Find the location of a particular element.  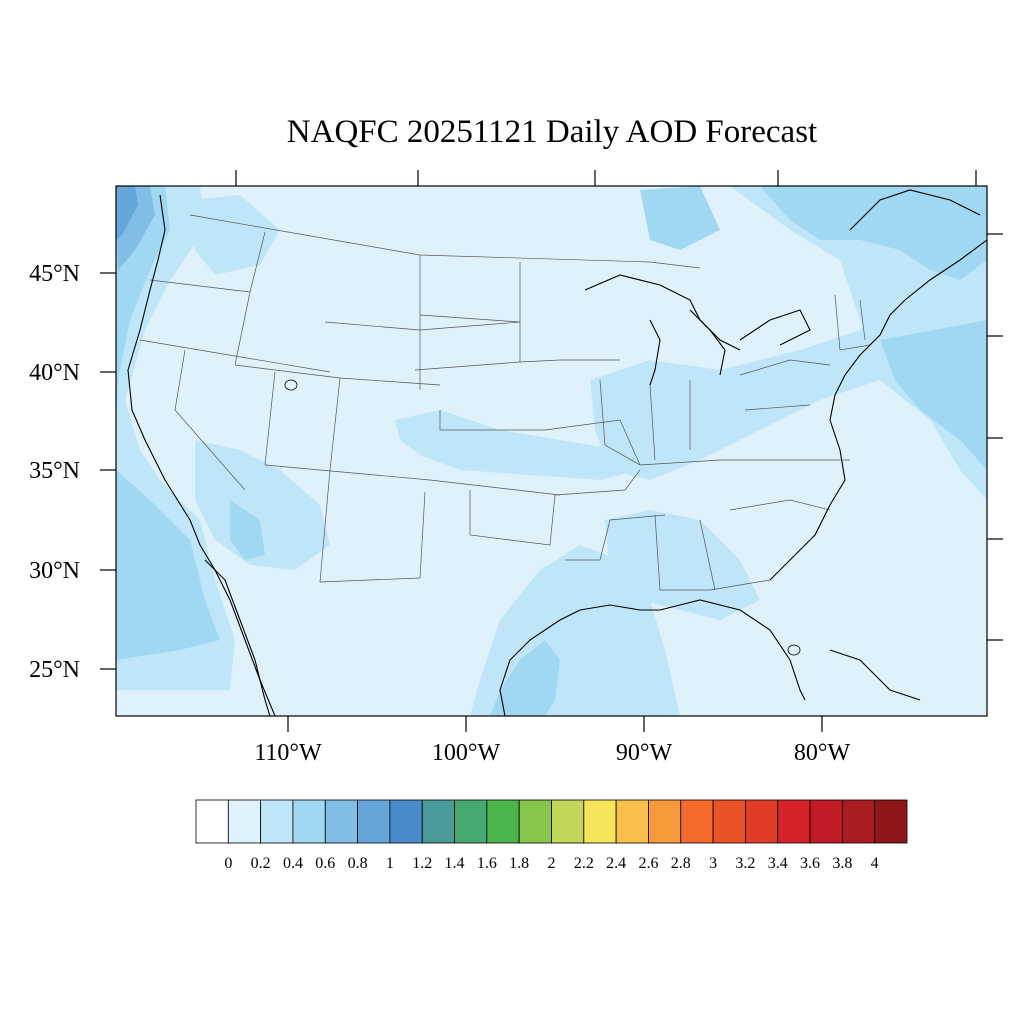

top-ticks is located at coordinates (606, 178).